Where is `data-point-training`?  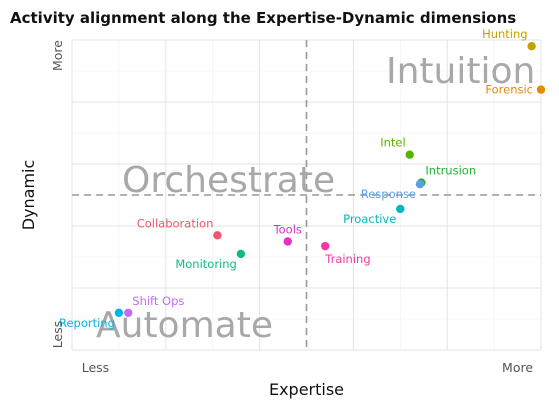 data-point-training is located at coordinates (325, 246).